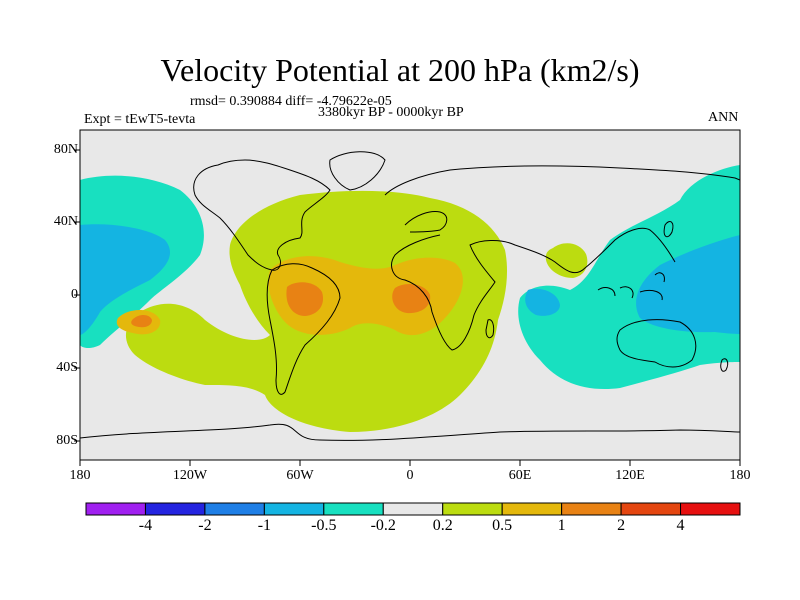 This screenshot has height=600, width=800. Describe the element at coordinates (324, 525) in the screenshot. I see `colorbar-label: -0.5` at that location.